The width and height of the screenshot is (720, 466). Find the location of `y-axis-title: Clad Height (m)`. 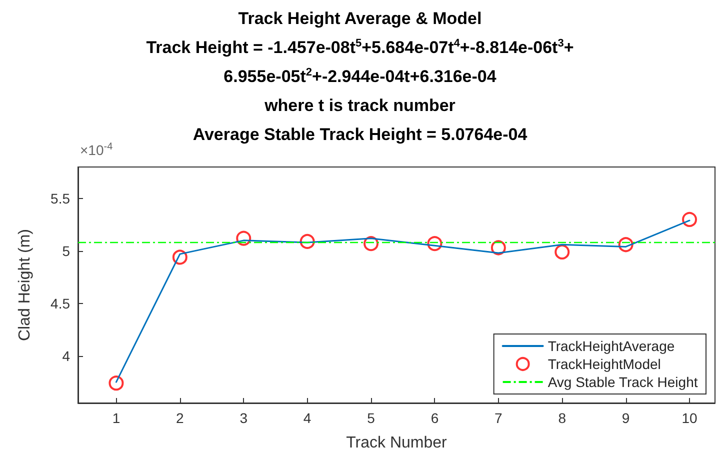

y-axis-title: Clad Height (m) is located at coordinates (25, 285).